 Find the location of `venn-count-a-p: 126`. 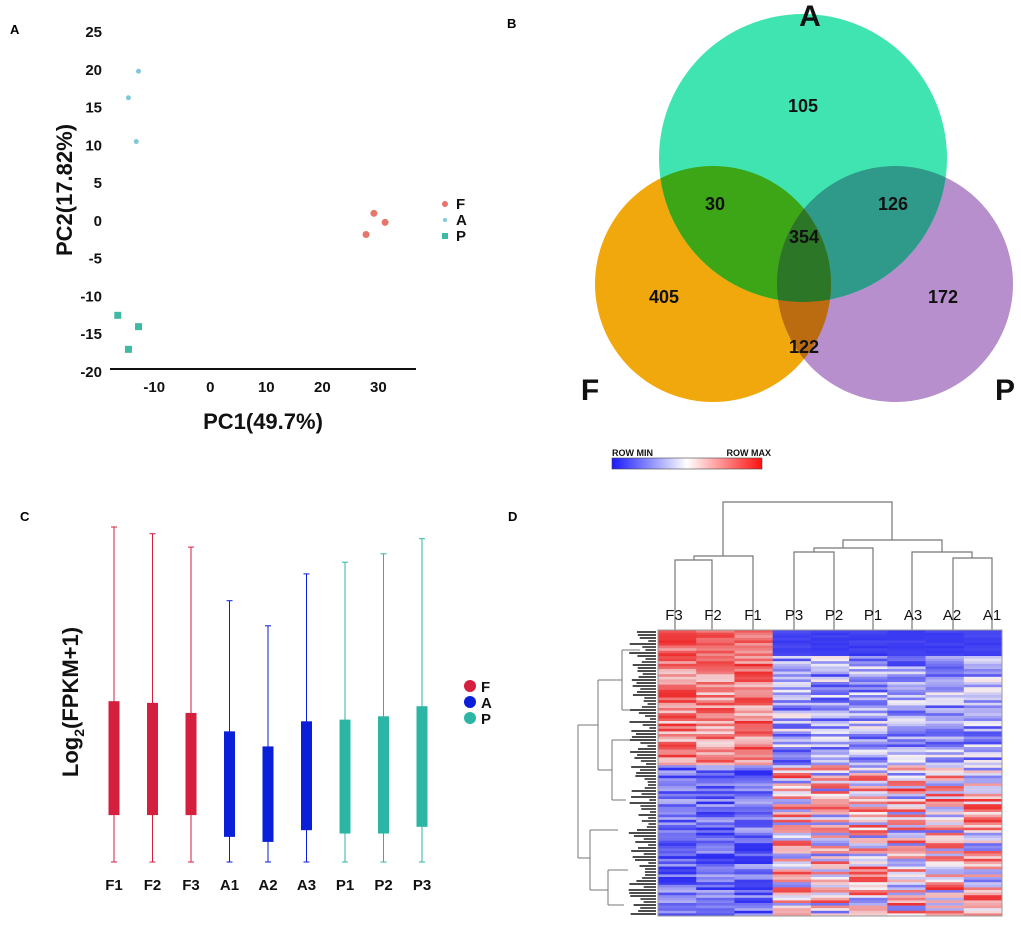

venn-count-a-p: 126 is located at coordinates (893, 204).